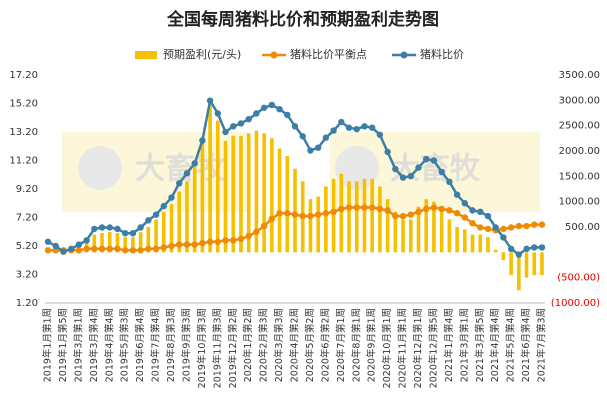 Image resolution: width=607 pixels, height=414 pixels. What do you see at coordinates (23, 104) in the screenshot?
I see `y-tick-label: 15.20` at bounding box center [23, 104].